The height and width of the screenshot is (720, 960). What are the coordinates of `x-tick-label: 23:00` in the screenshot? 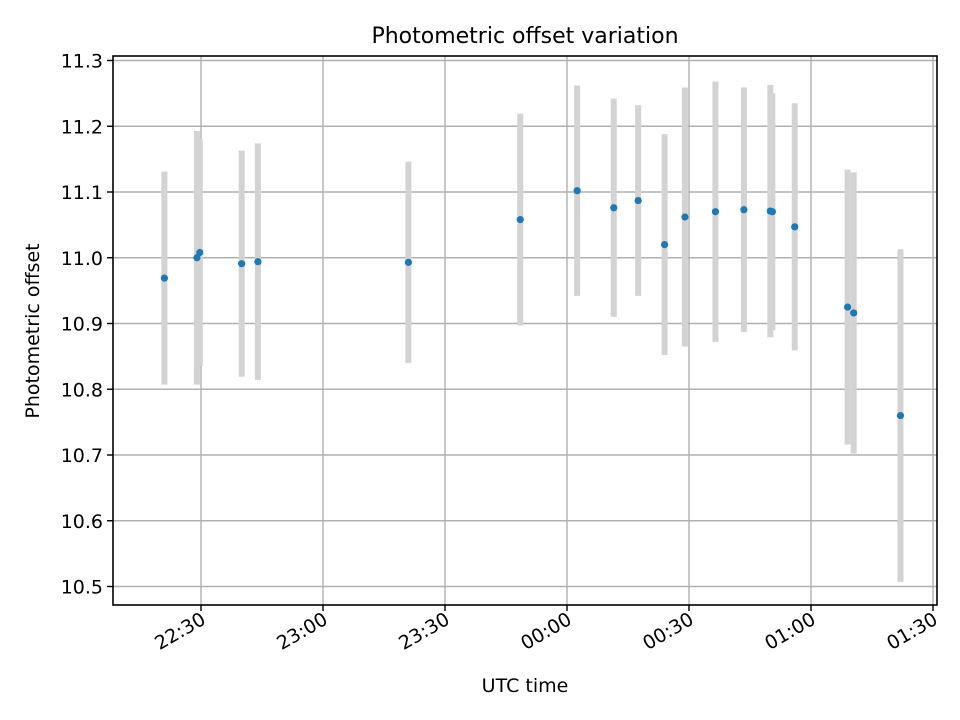 It's located at (302, 631).